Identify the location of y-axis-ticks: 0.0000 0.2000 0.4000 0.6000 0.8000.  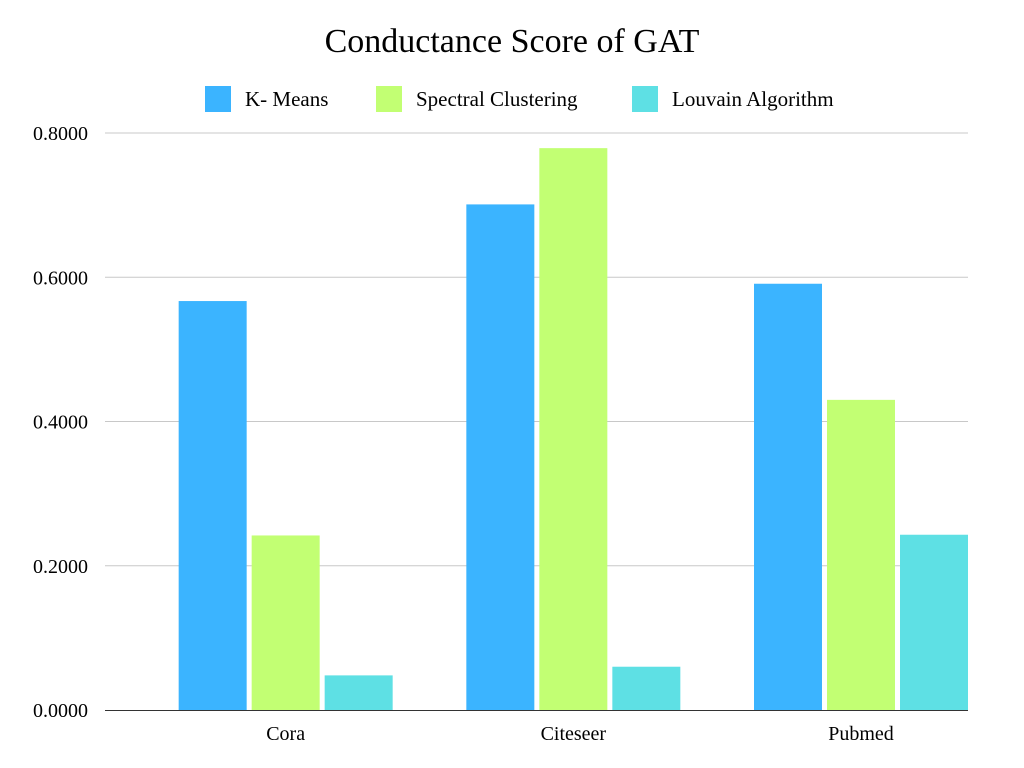
(60, 422).